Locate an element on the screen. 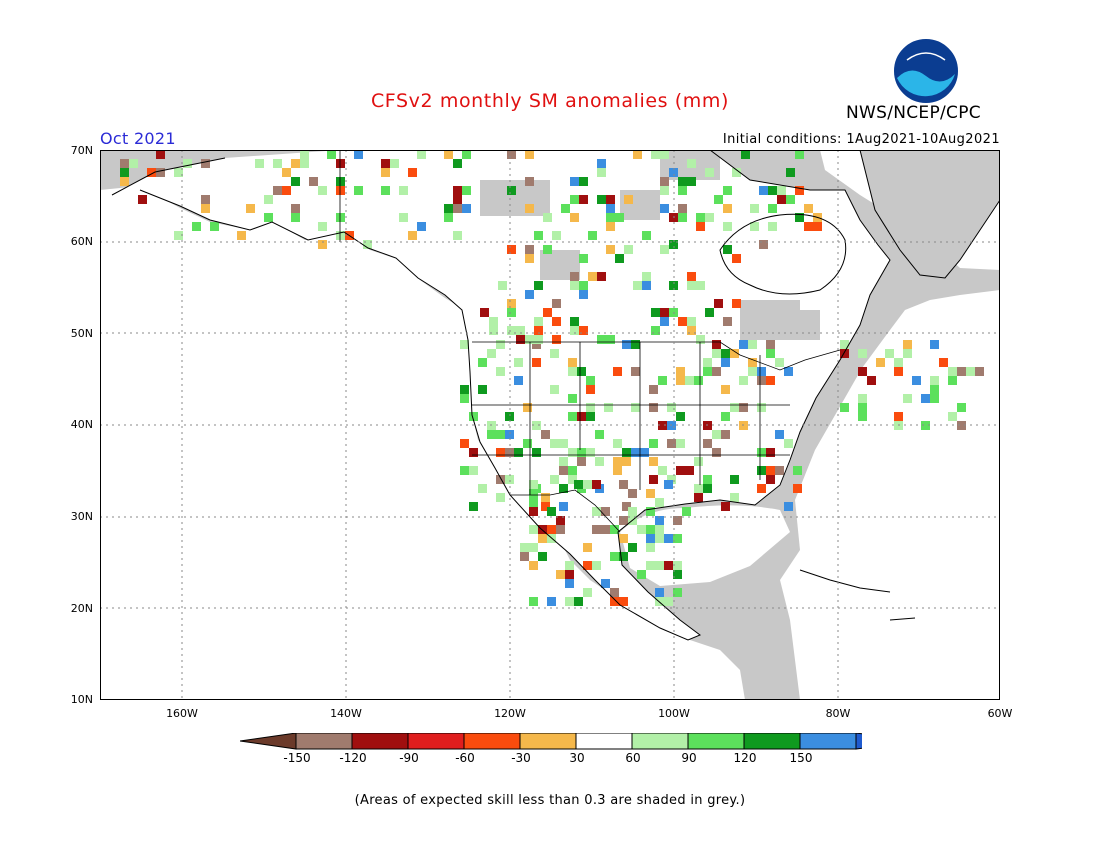 The image size is (1100, 850). lat-label-30n: 30N is located at coordinates (81, 516).